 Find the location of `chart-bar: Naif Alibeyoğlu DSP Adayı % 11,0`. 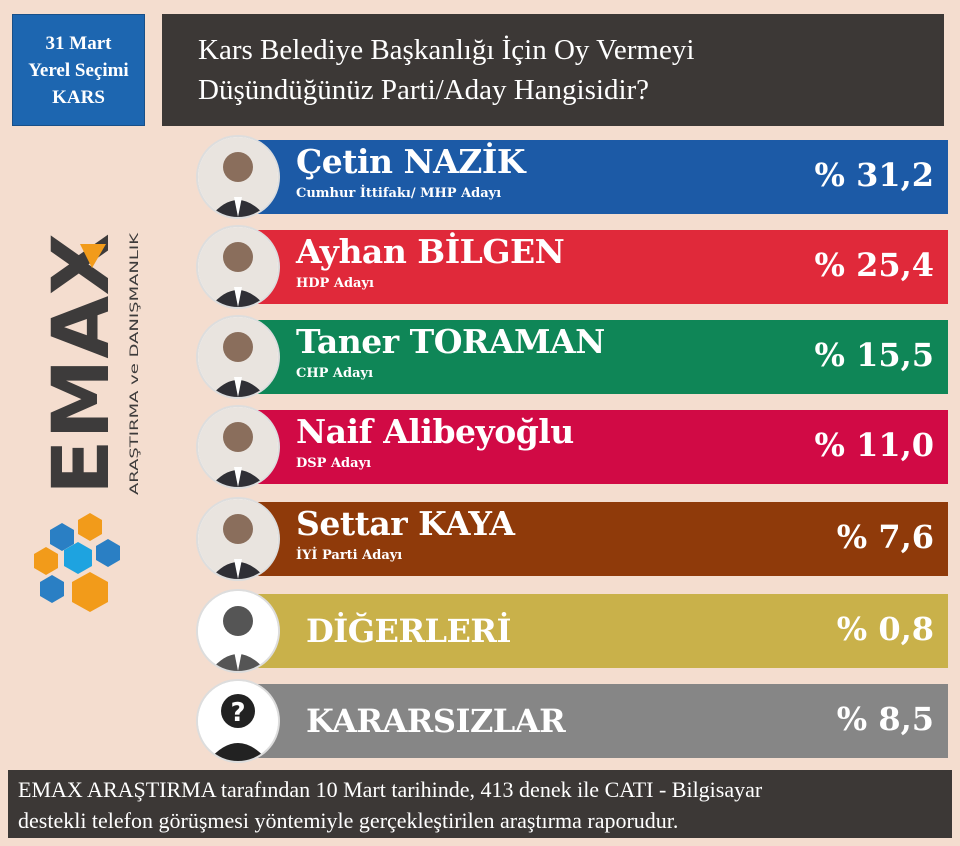

chart-bar: Naif Alibeyoğlu DSP Adayı % 11,0 is located at coordinates (573, 447).